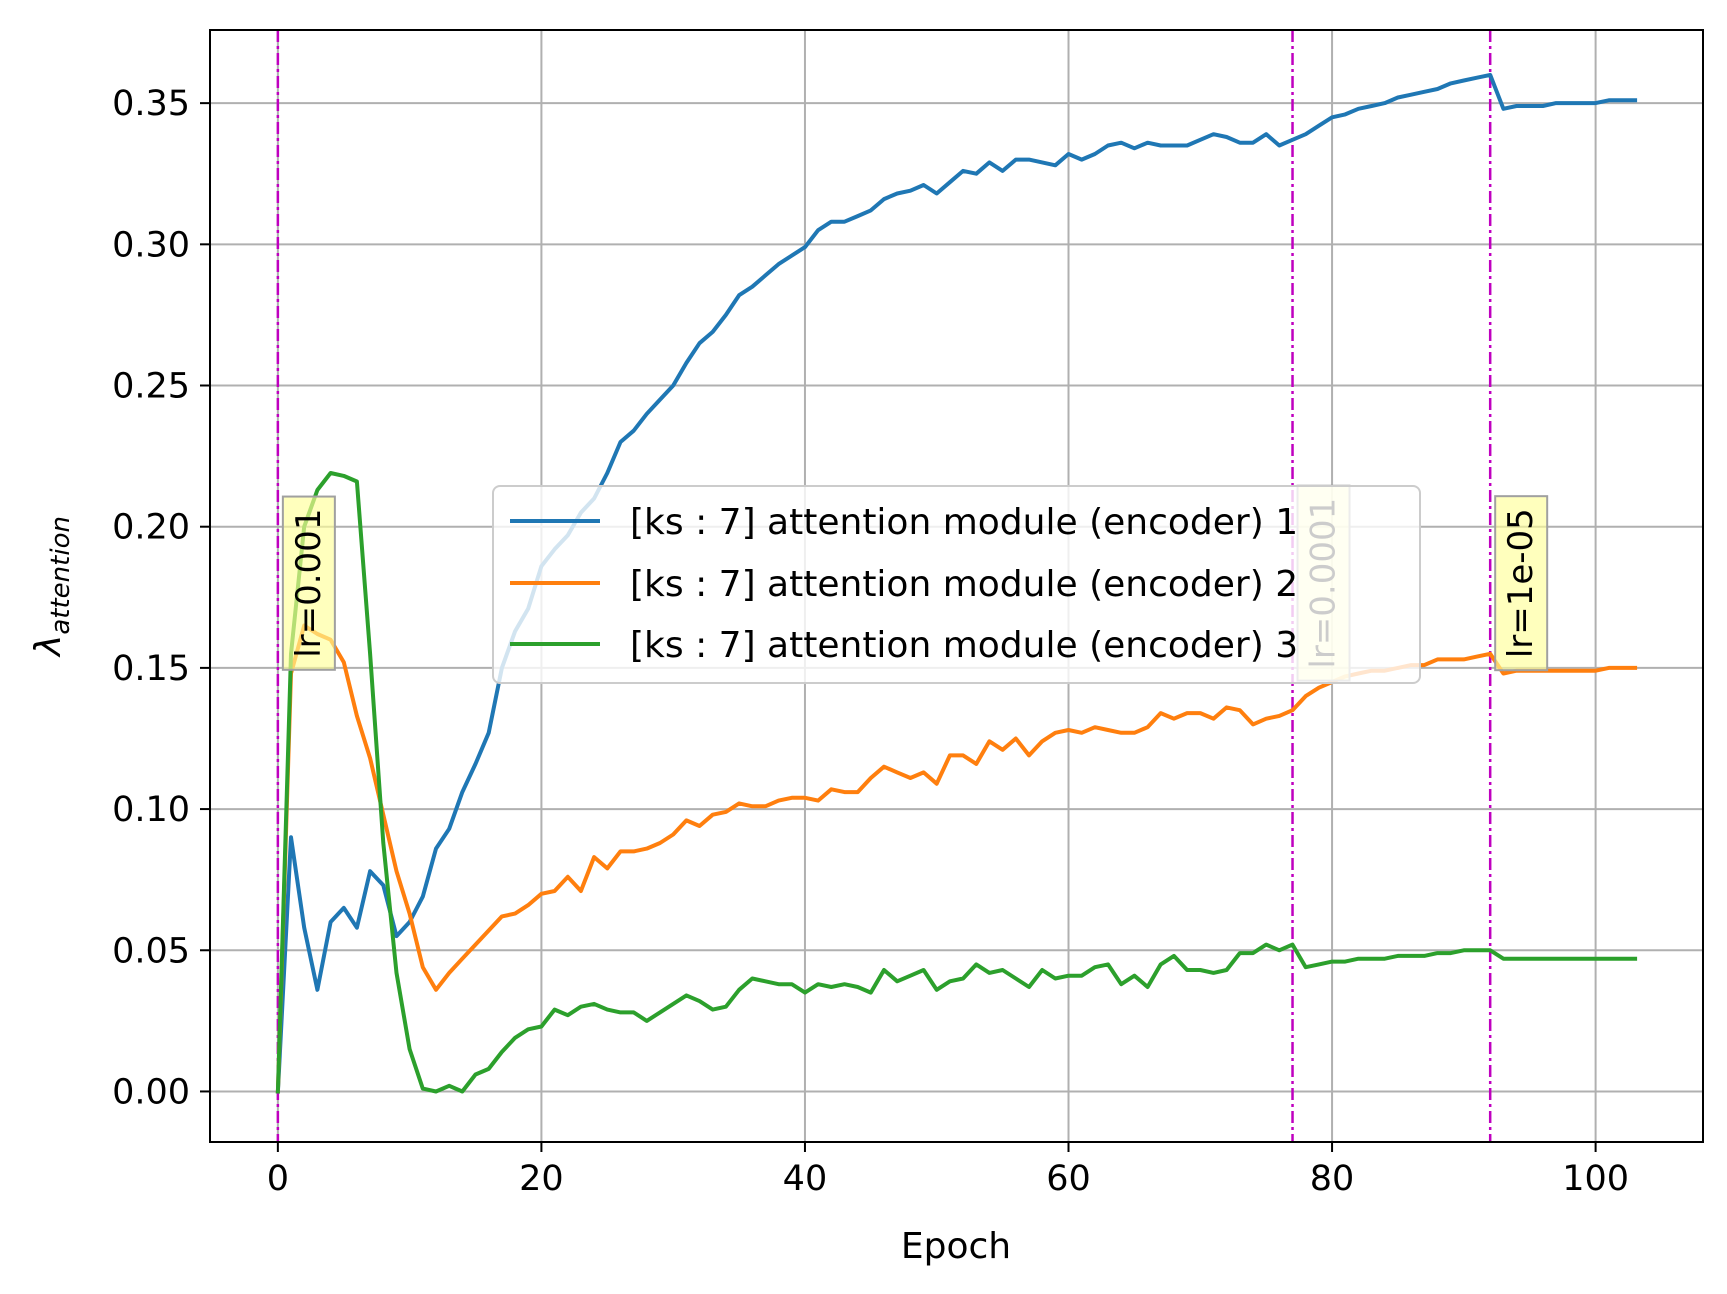  What do you see at coordinates (61, 575) in the screenshot?
I see `y-axis-title-subscript: attention` at bounding box center [61, 575].